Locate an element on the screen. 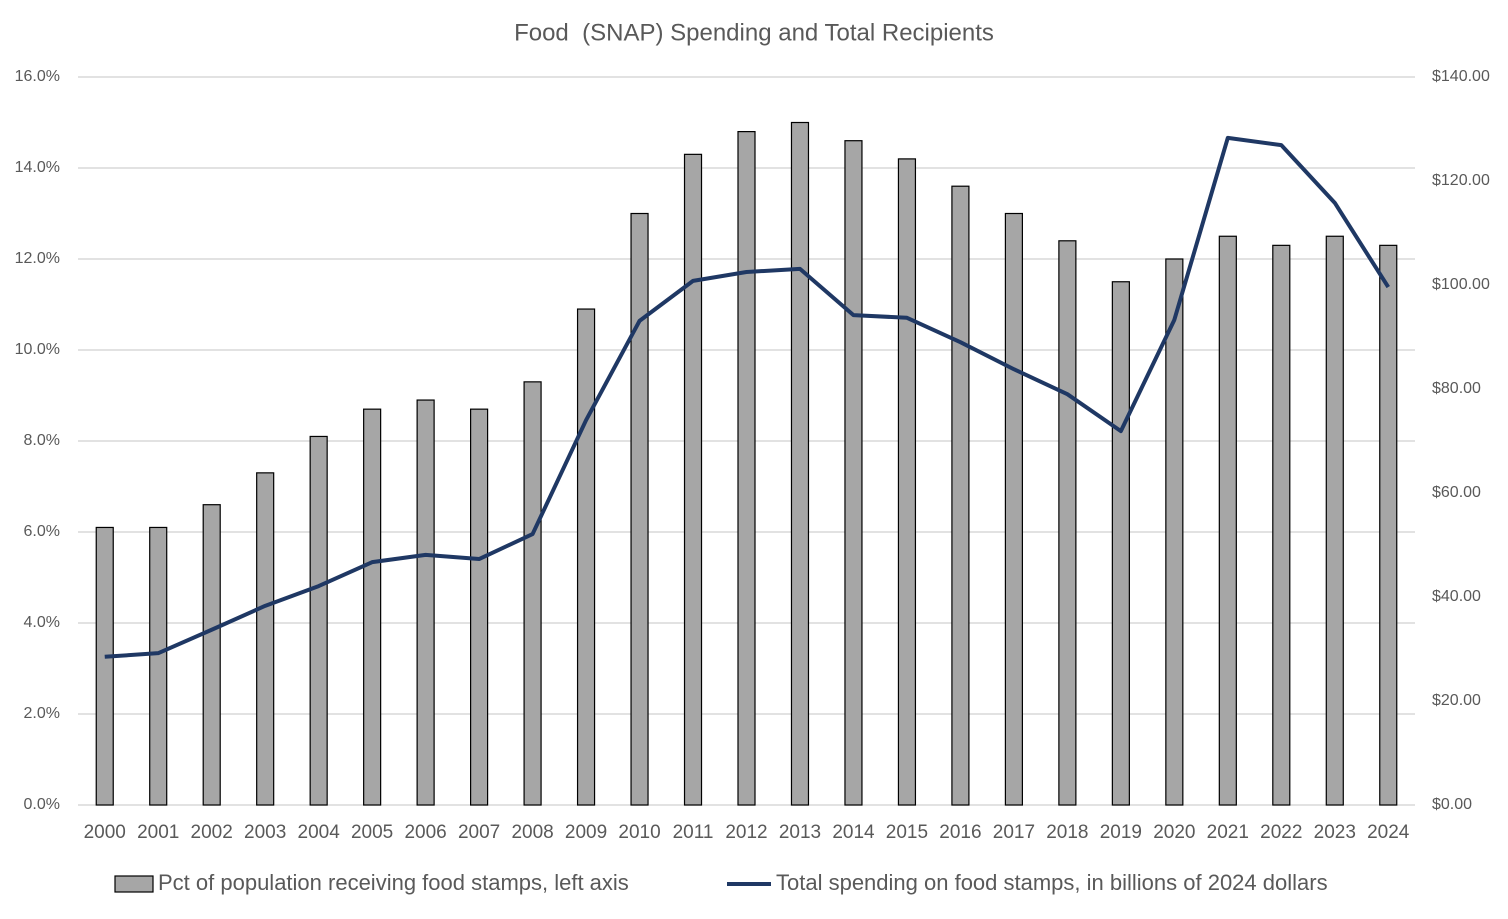 The image size is (1508, 919). x-tick-label: 2012 is located at coordinates (746, 832).